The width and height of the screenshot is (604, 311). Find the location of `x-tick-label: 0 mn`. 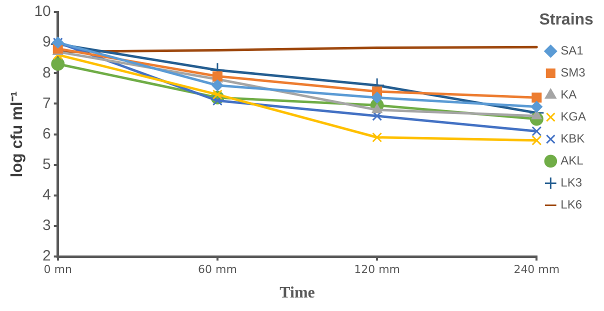

x-tick-label: 0 mn is located at coordinates (58, 269).